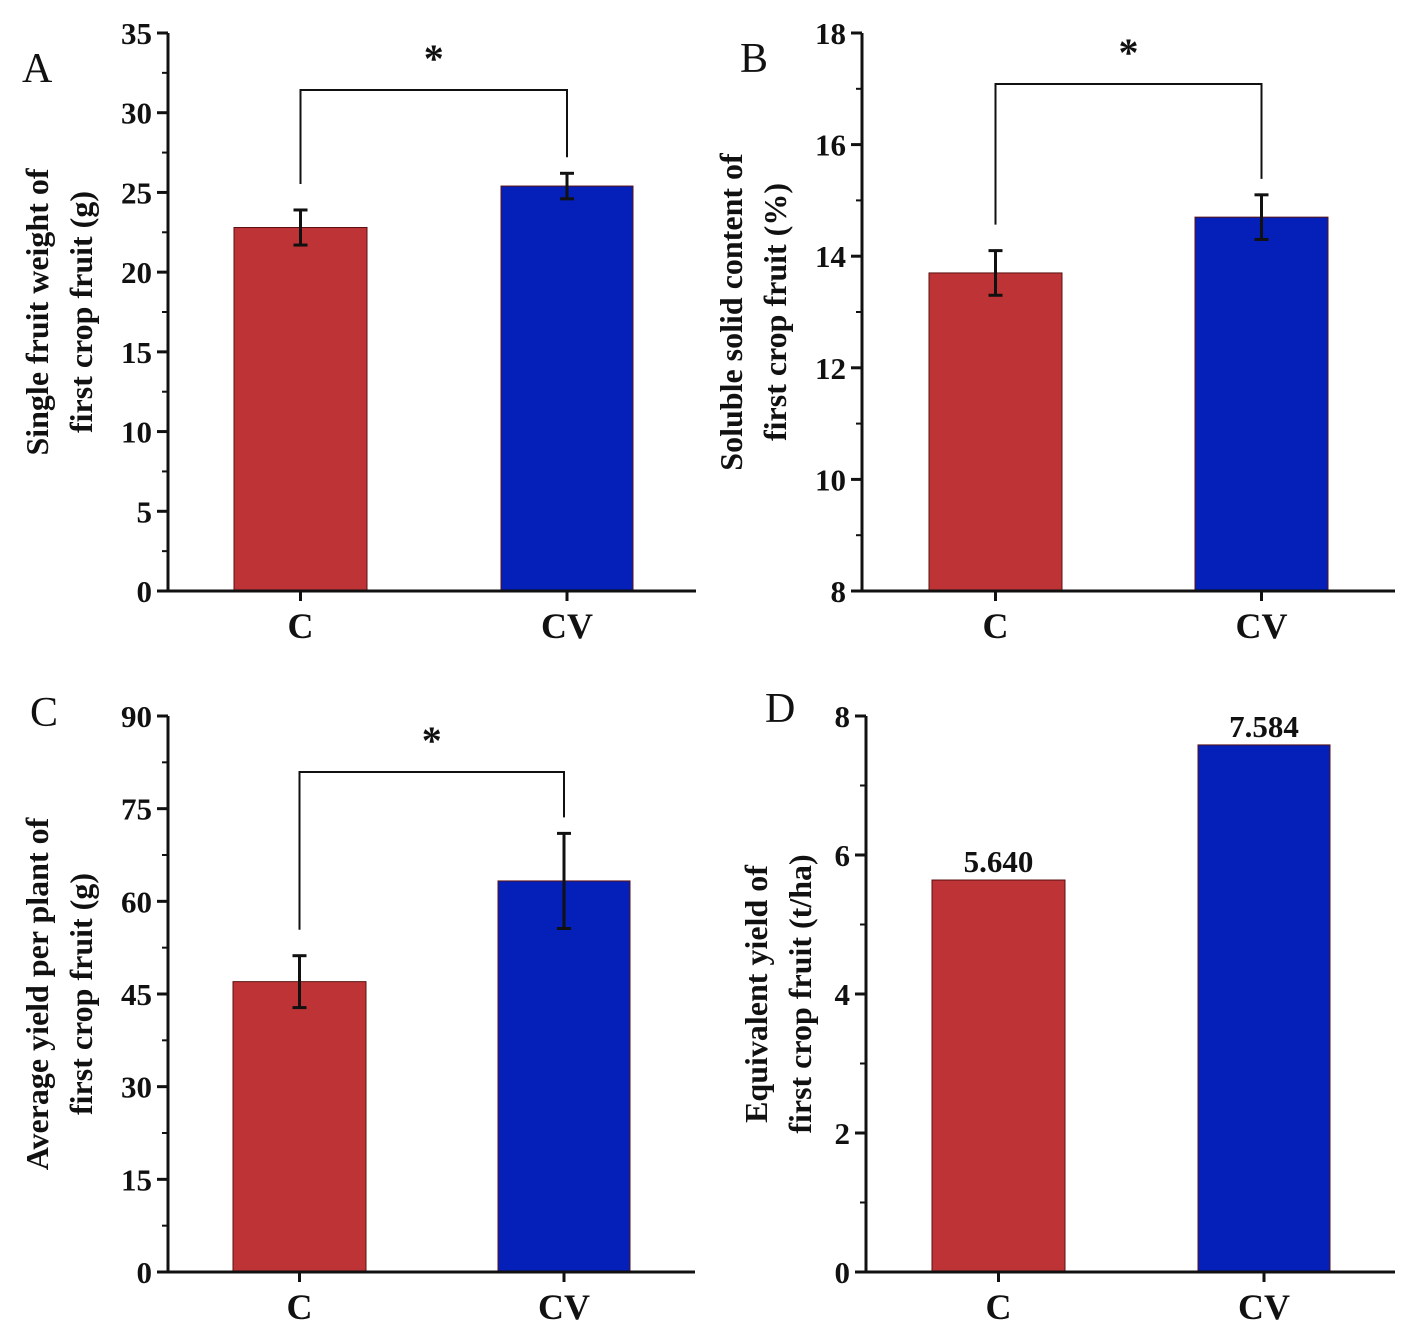 Image resolution: width=1417 pixels, height=1337 pixels. Describe the element at coordinates (780, 709) in the screenshot. I see `panel-letter: D` at that location.